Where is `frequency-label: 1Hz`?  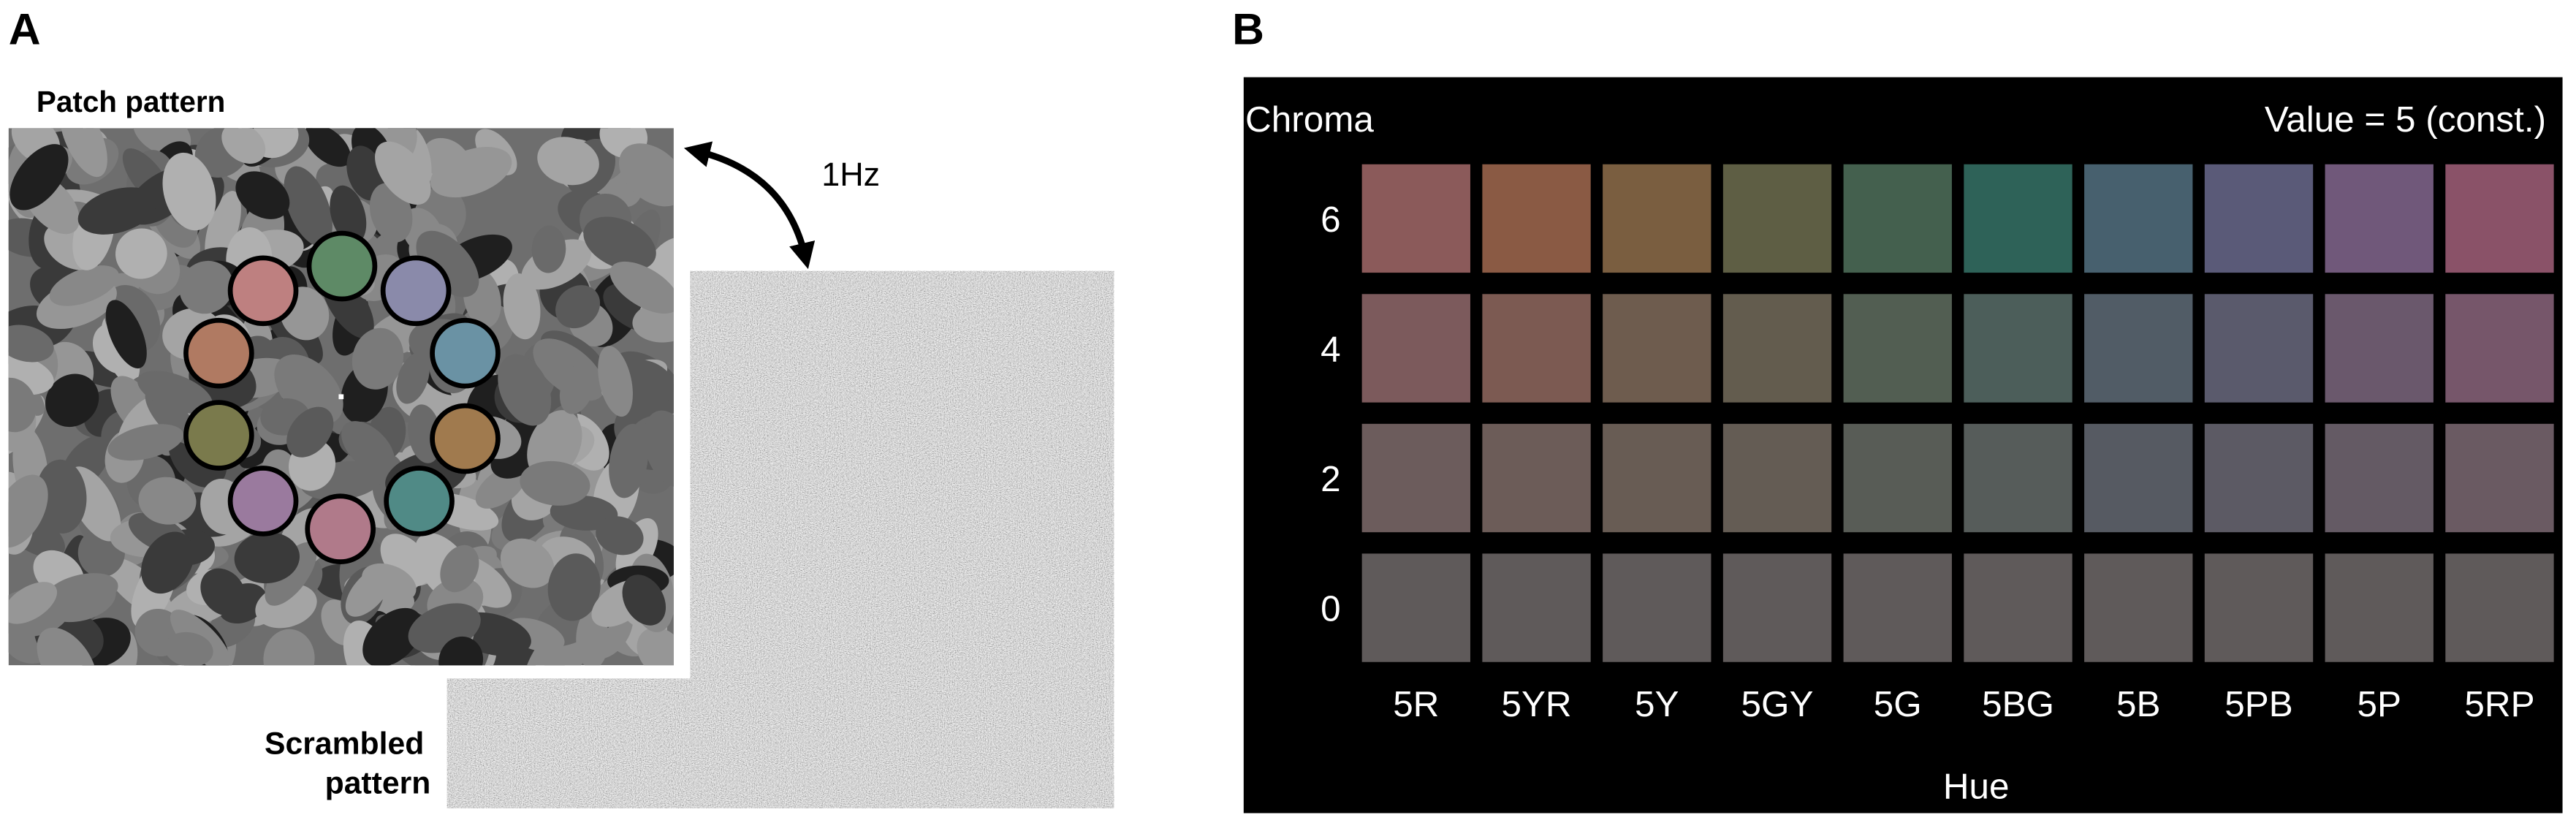
frequency-label: 1Hz is located at coordinates (850, 175).